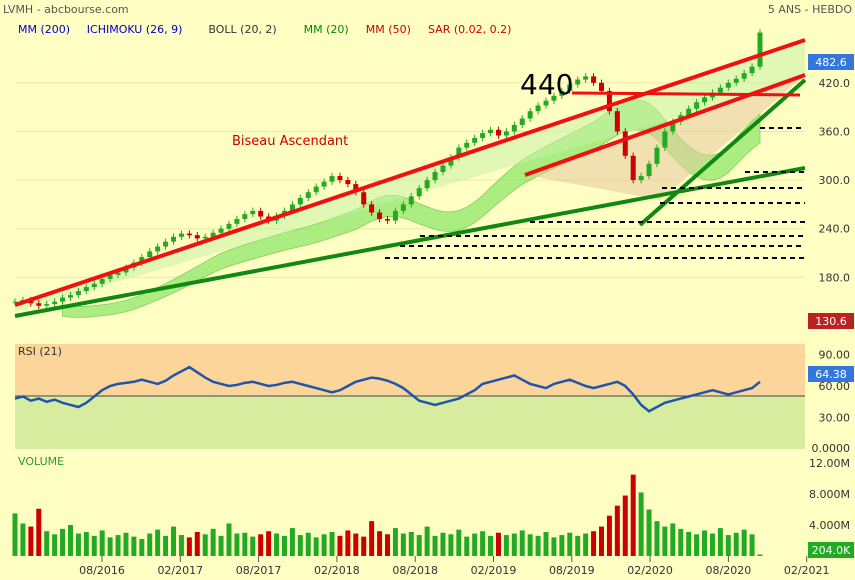 The width and height of the screenshot is (855, 580). I want to click on rsi-oversold-zone, so click(410, 422).